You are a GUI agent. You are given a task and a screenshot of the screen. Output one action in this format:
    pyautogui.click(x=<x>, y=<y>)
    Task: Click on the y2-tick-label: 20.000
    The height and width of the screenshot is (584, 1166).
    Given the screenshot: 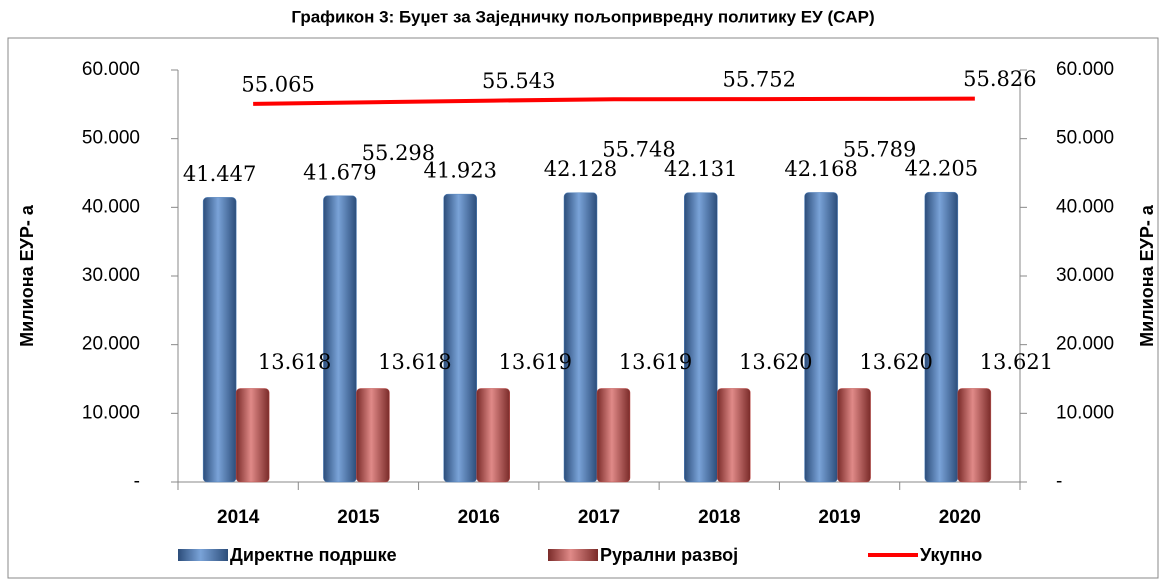 What is the action you would take?
    pyautogui.click(x=1085, y=344)
    